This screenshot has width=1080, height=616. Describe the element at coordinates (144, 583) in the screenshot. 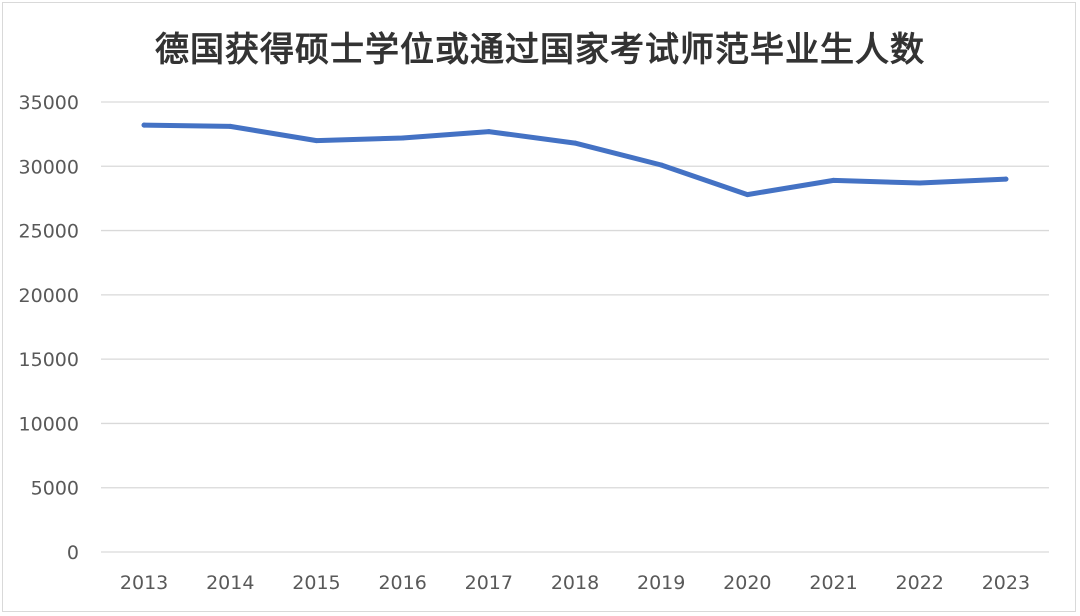

I see `x-tick-label: 2013` at that location.